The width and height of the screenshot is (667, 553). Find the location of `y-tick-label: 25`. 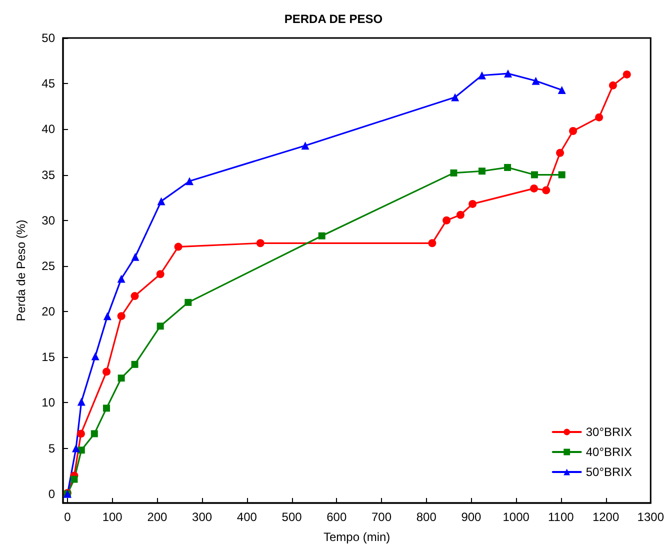

y-tick-label: 25 is located at coordinates (49, 265).